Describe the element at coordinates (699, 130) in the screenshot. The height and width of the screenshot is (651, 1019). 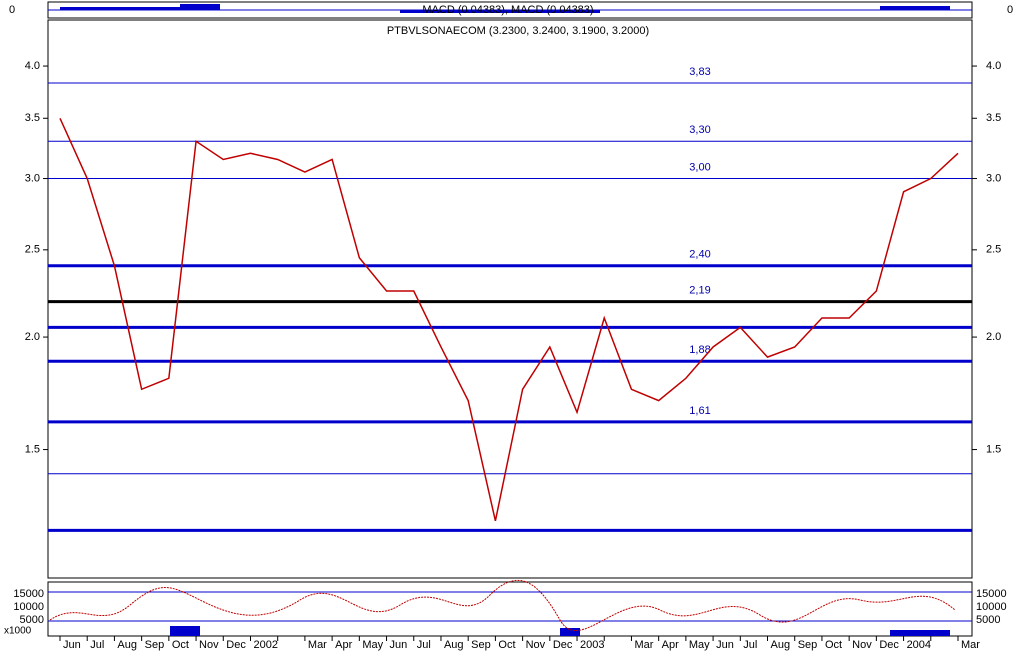
I see `level-label: 3,30` at that location.